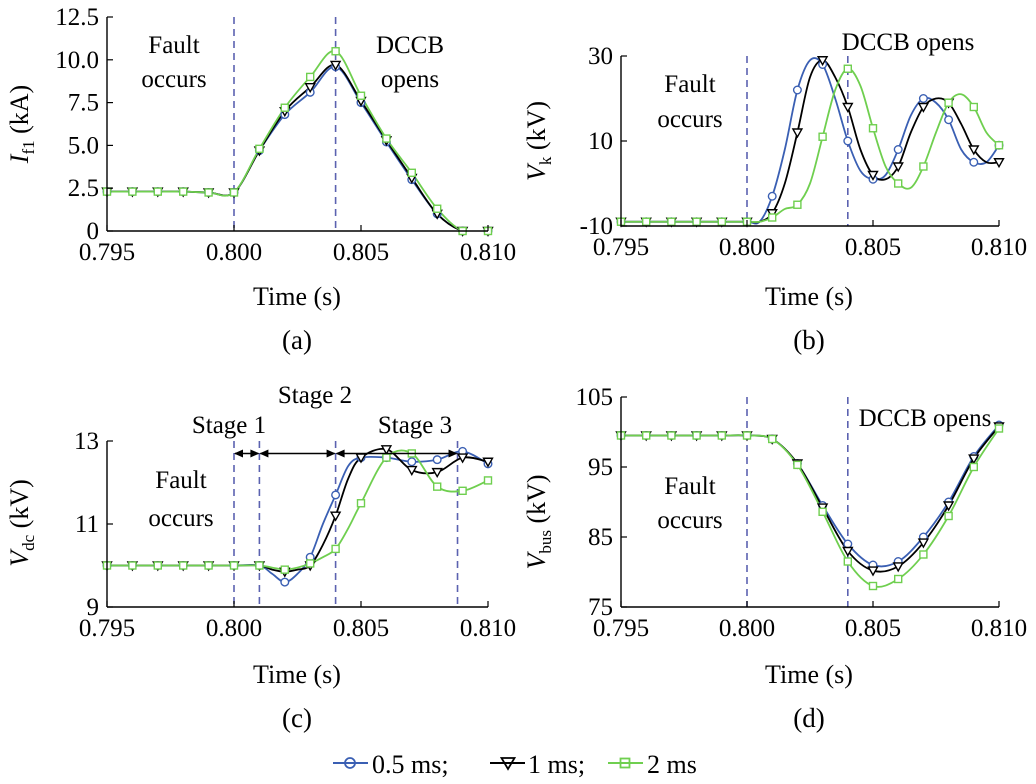 This screenshot has height=784, width=1036. Describe the element at coordinates (28, 147) in the screenshot. I see `y-axis-label-sub-a: f1` at that location.